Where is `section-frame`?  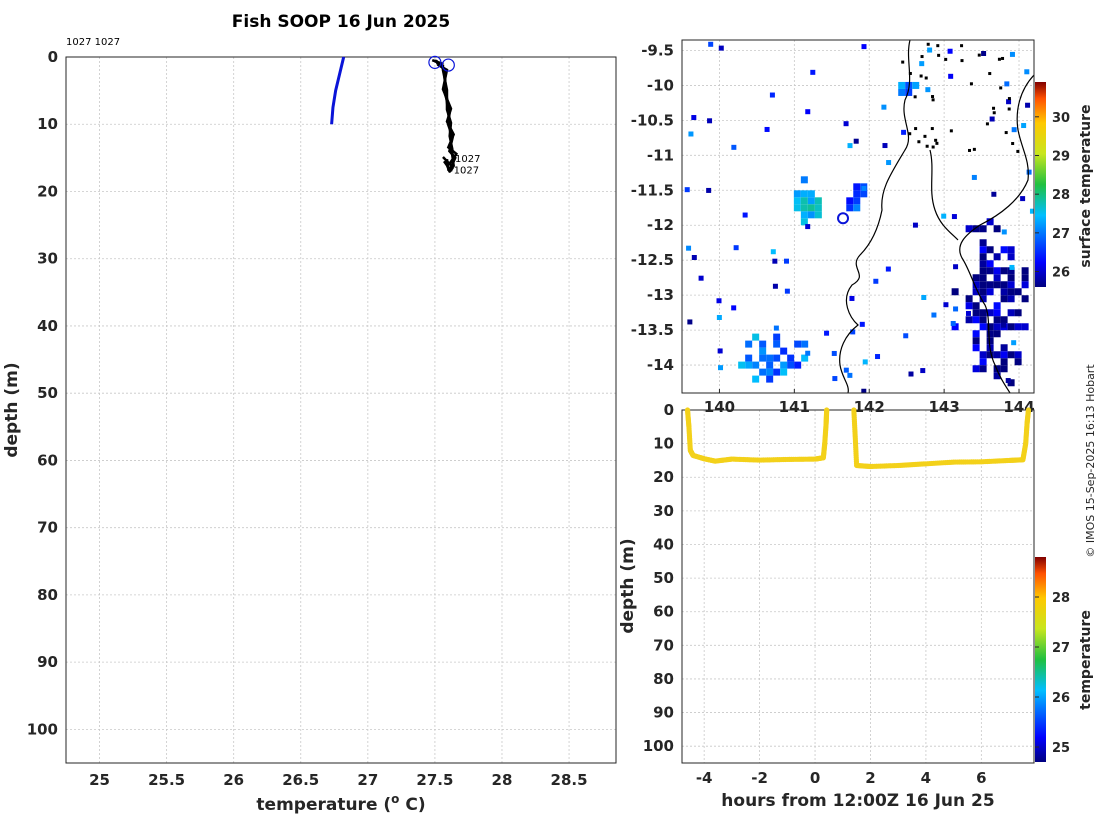
section-frame is located at coordinates (858, 586).